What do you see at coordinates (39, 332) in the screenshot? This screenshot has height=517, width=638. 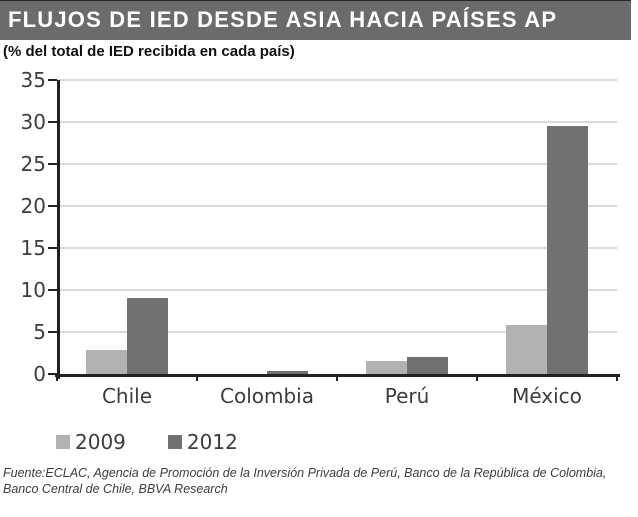 I see `y-tick-label: 5` at bounding box center [39, 332].